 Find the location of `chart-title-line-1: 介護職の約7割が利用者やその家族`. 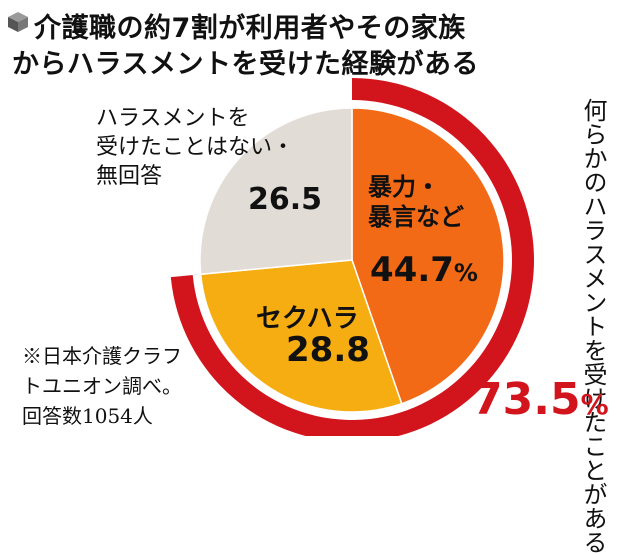

chart-title-line-1: 介護職の約7割が利用者やその家族 is located at coordinates (250, 28).